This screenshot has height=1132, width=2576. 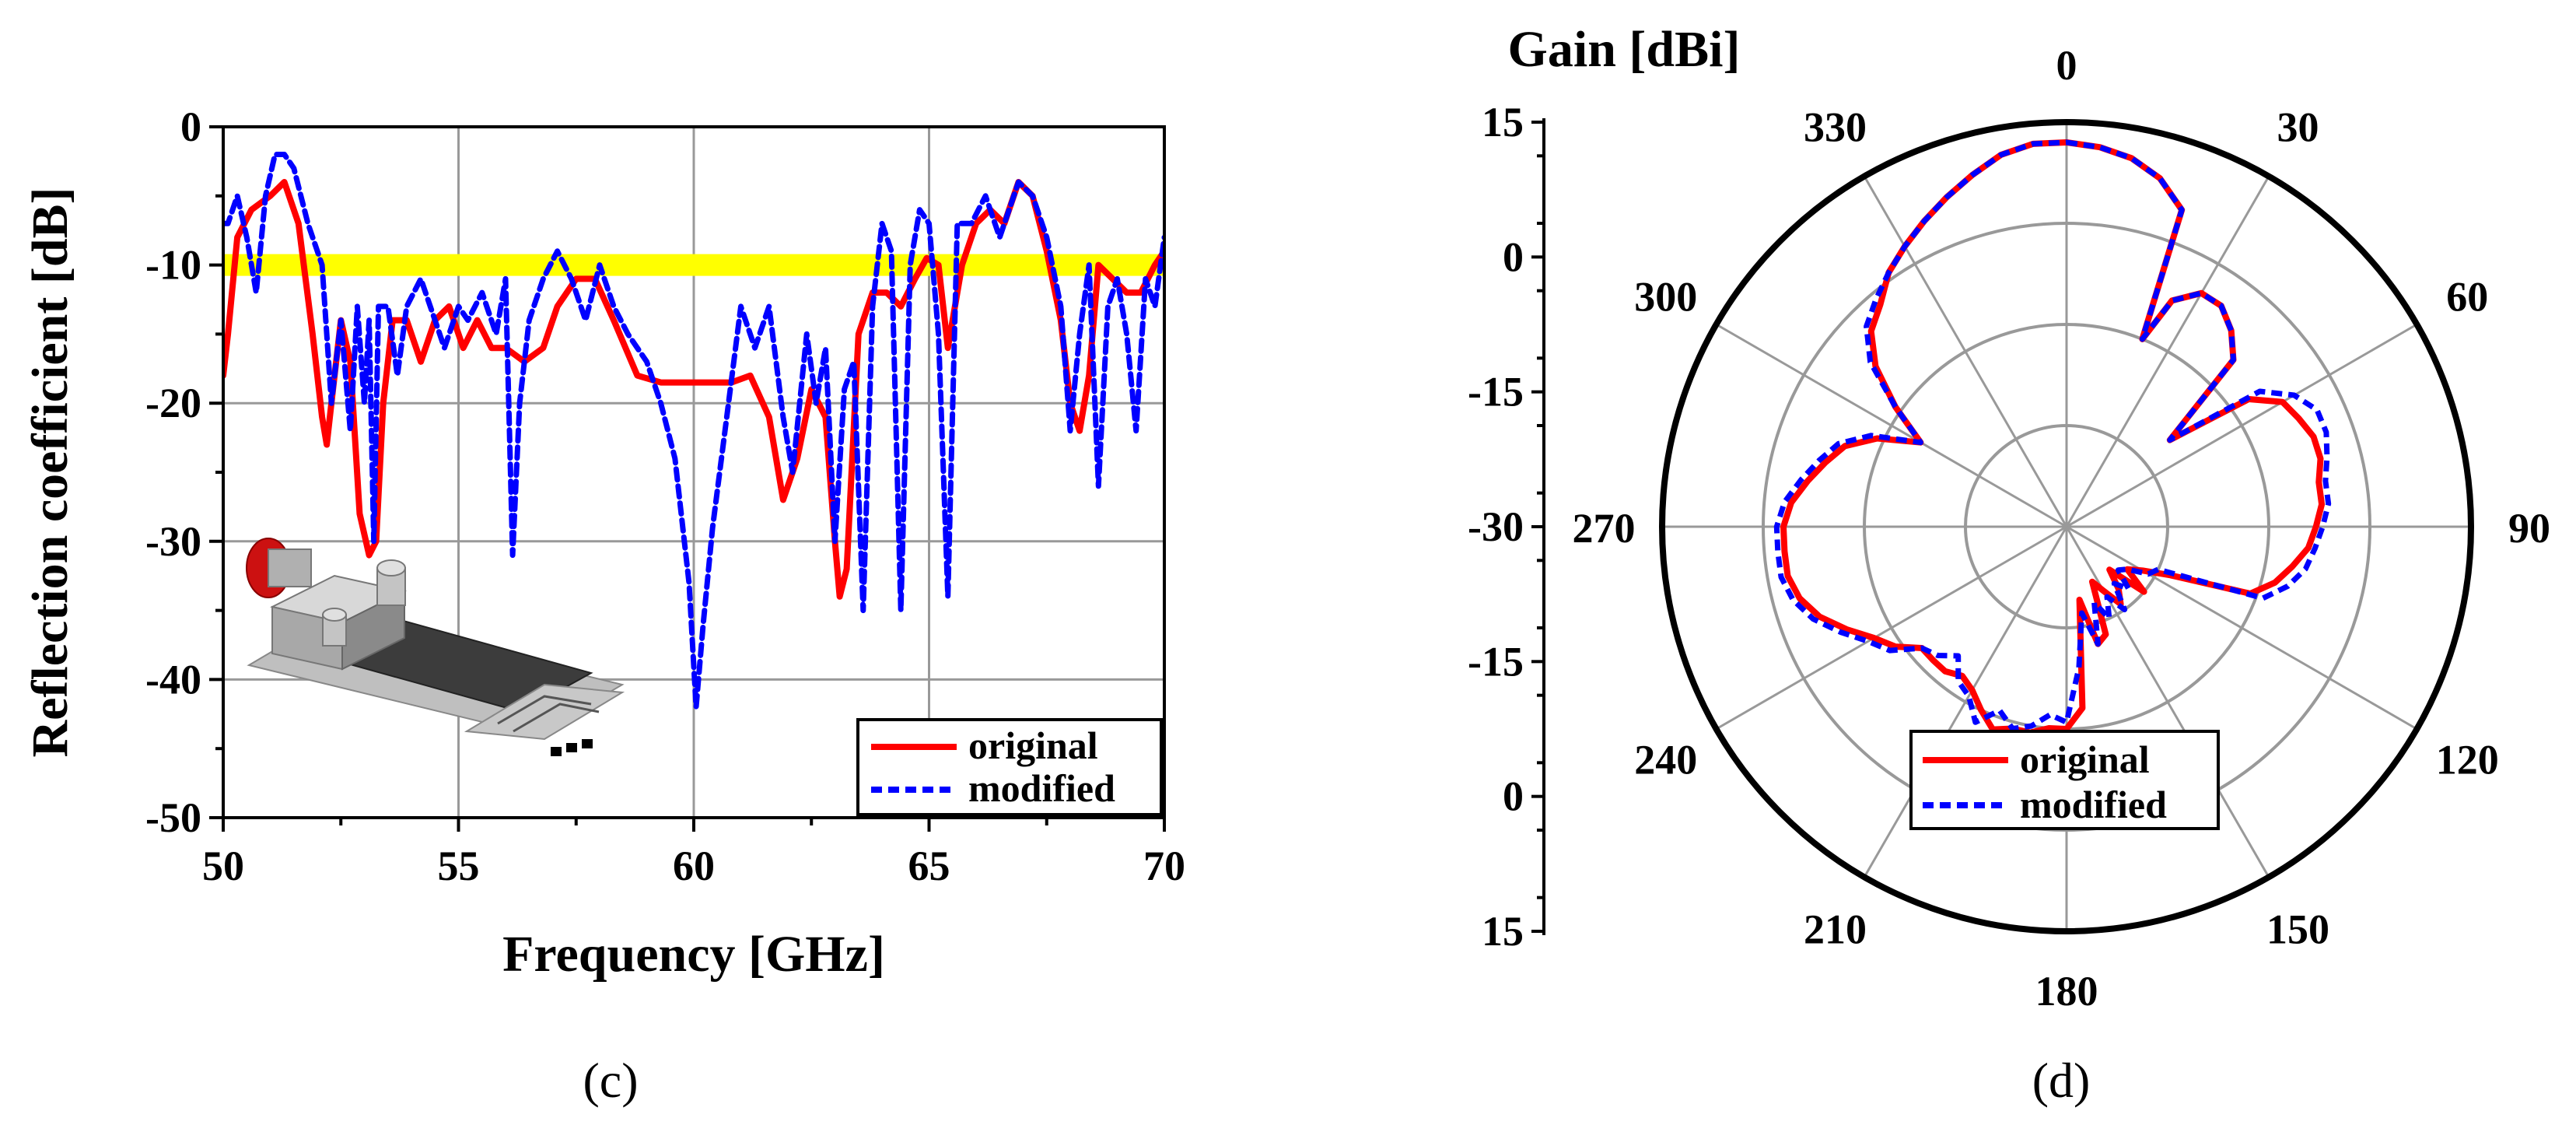 What do you see at coordinates (1666, 297) in the screenshot?
I see `chart-d-angle-label: 300` at bounding box center [1666, 297].